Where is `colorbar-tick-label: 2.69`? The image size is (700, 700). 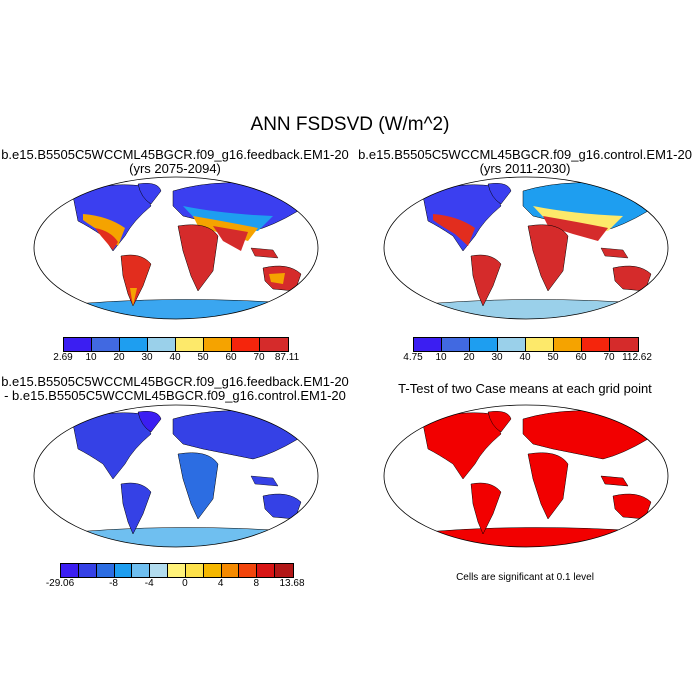
colorbar-tick-label: 2.69 is located at coordinates (63, 357).